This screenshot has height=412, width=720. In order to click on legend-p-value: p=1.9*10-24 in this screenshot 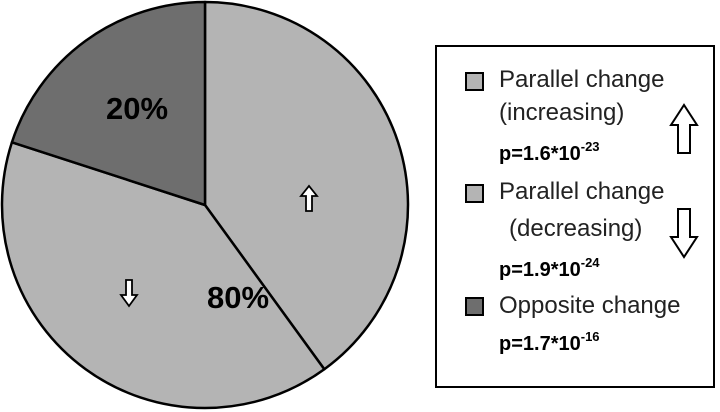, I will do `click(549, 268)`.